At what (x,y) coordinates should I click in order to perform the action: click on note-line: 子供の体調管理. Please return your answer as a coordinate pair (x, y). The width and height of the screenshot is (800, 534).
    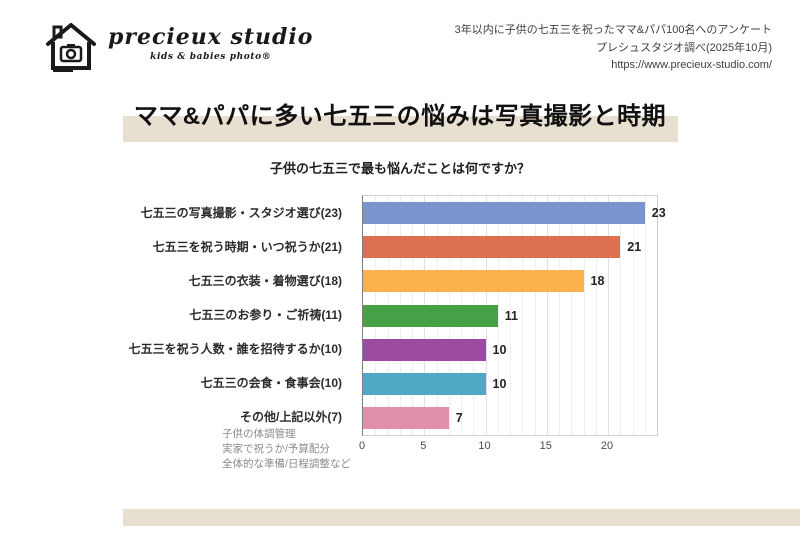
    Looking at the image, I should click on (259, 434).